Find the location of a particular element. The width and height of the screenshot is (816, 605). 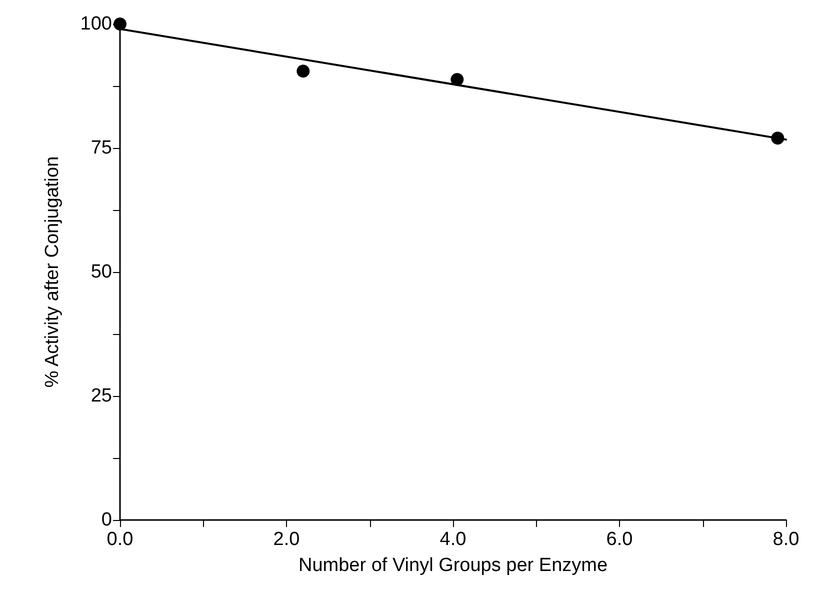

y-tick-label: 0 is located at coordinates (106, 520).